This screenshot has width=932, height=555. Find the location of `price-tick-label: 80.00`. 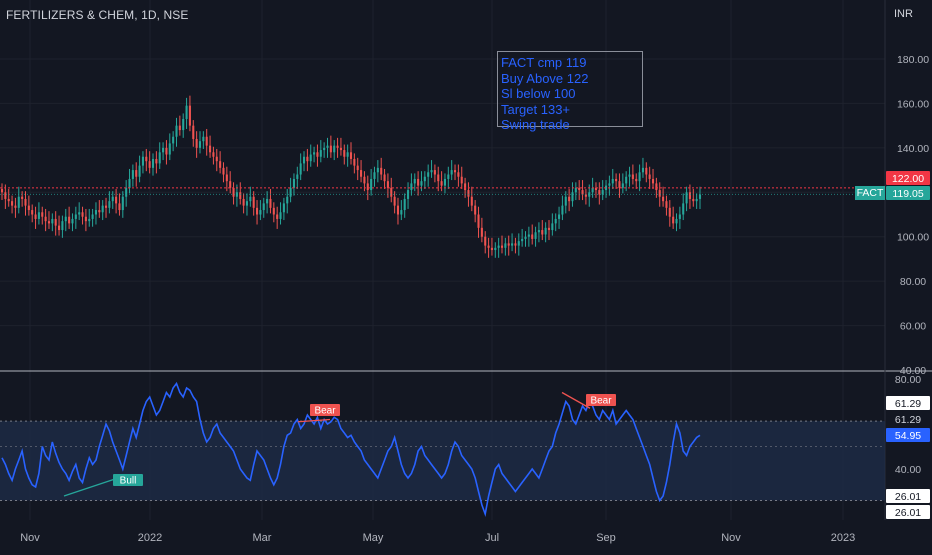

price-tick-label: 80.00 is located at coordinates (913, 282).